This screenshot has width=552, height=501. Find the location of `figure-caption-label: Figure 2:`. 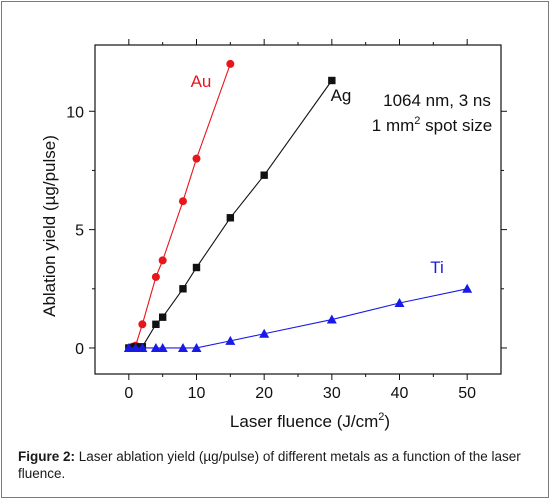

figure-caption-label: Figure 2: is located at coordinates (47, 456).